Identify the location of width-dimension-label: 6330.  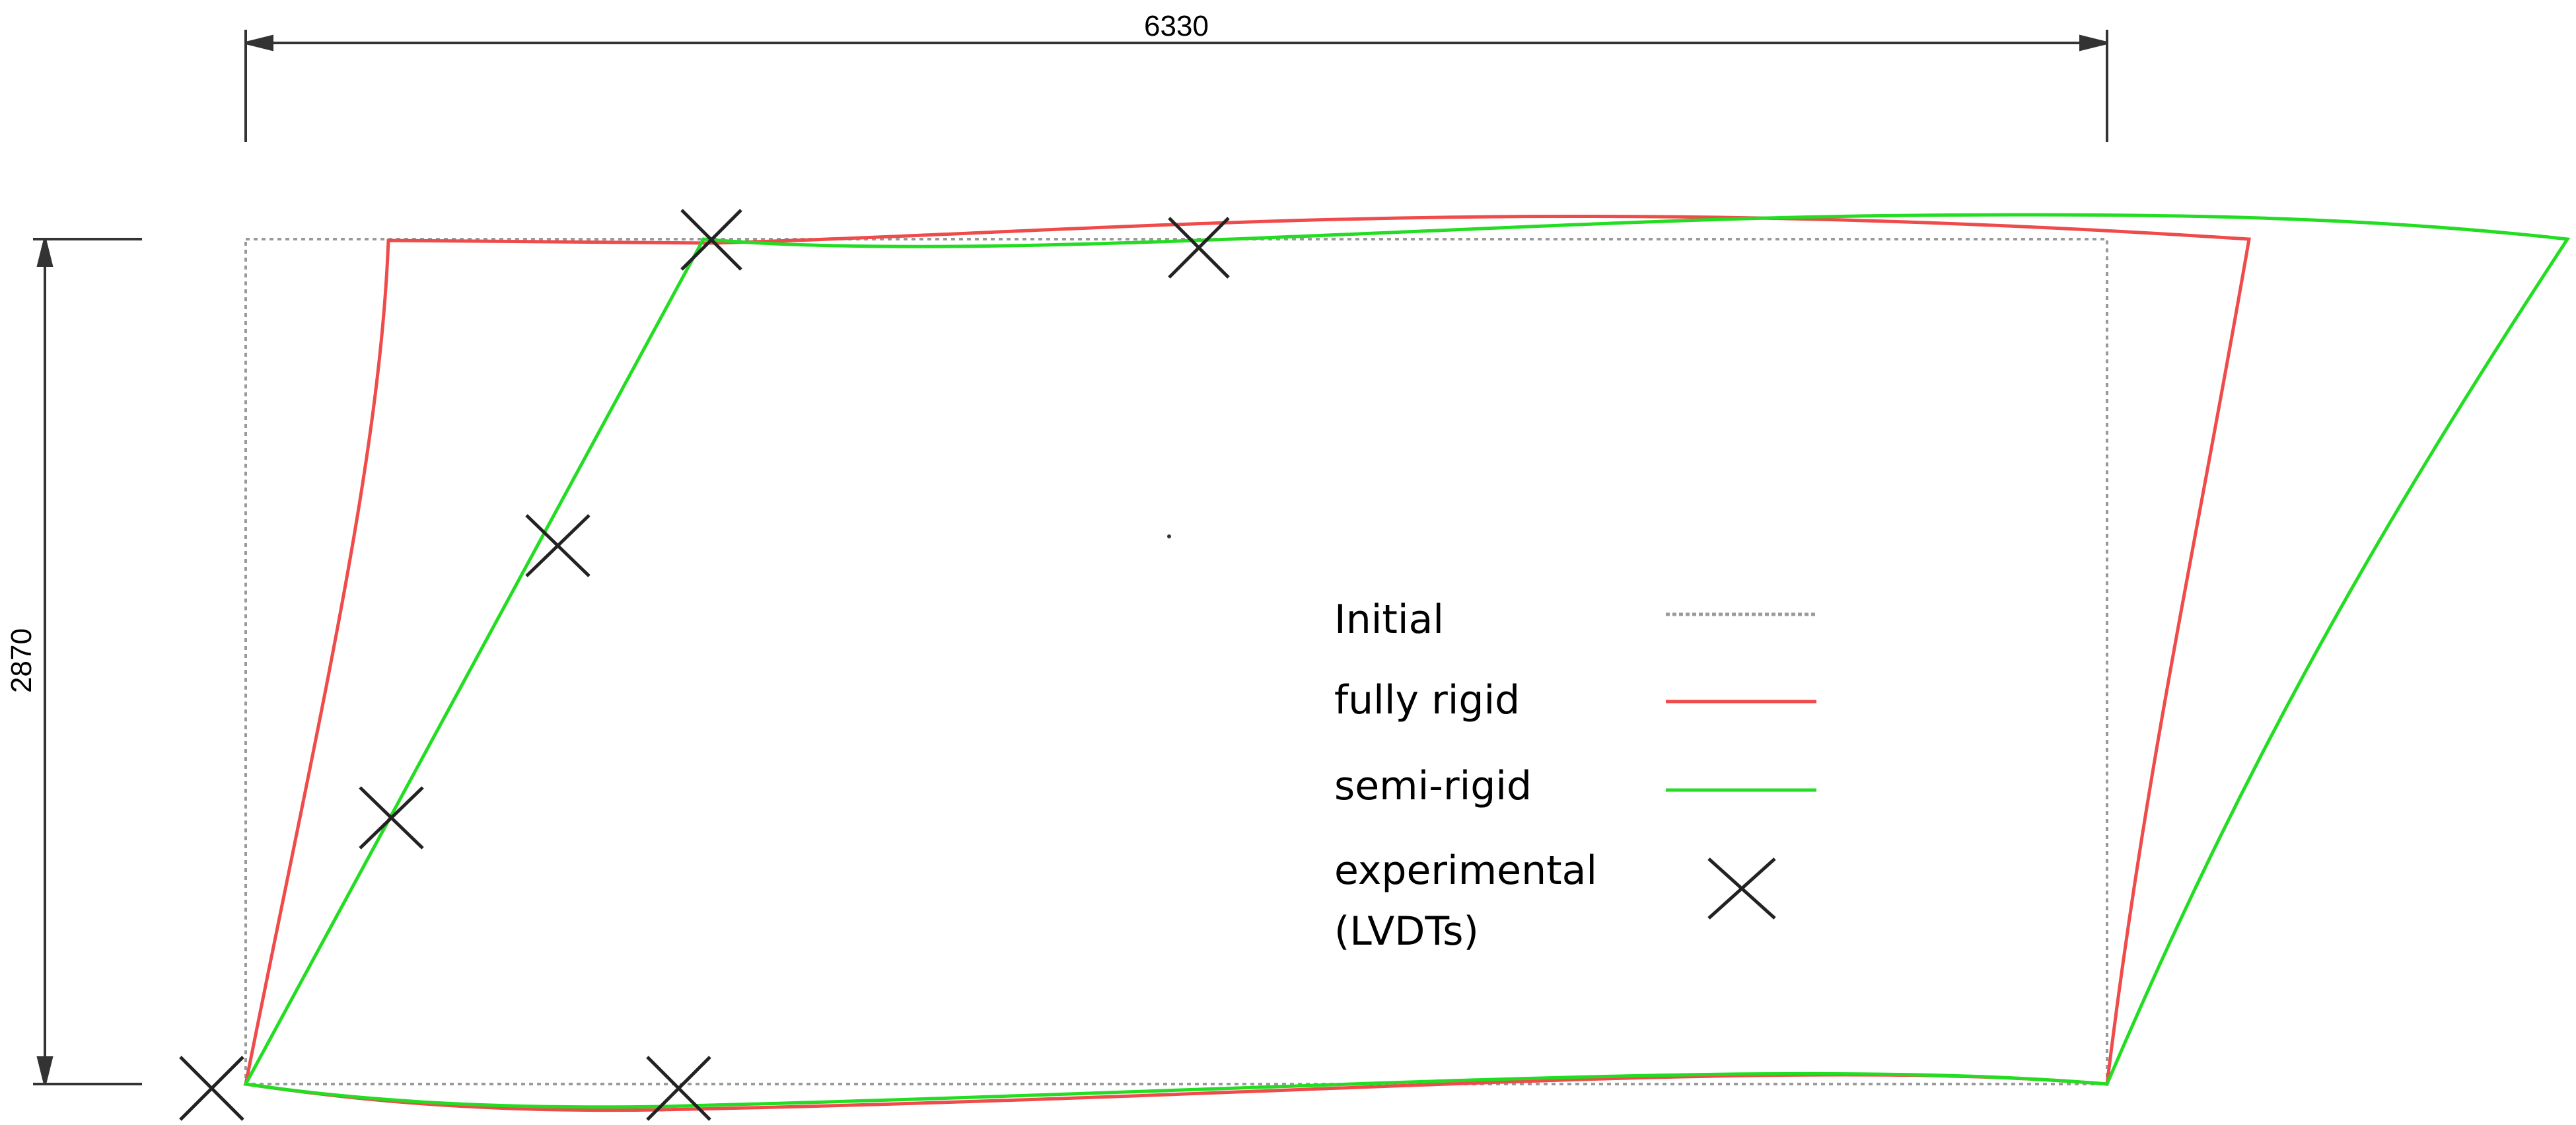
(1176, 26).